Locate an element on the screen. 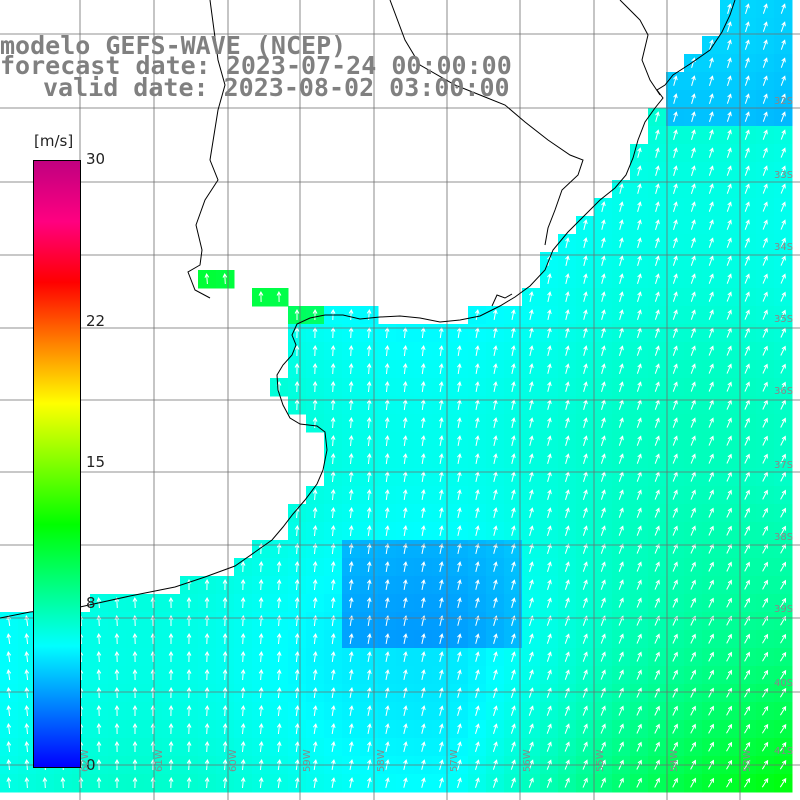 This screenshot has width=800, height=800. colorbar-tick-label: 15 is located at coordinates (96, 462).